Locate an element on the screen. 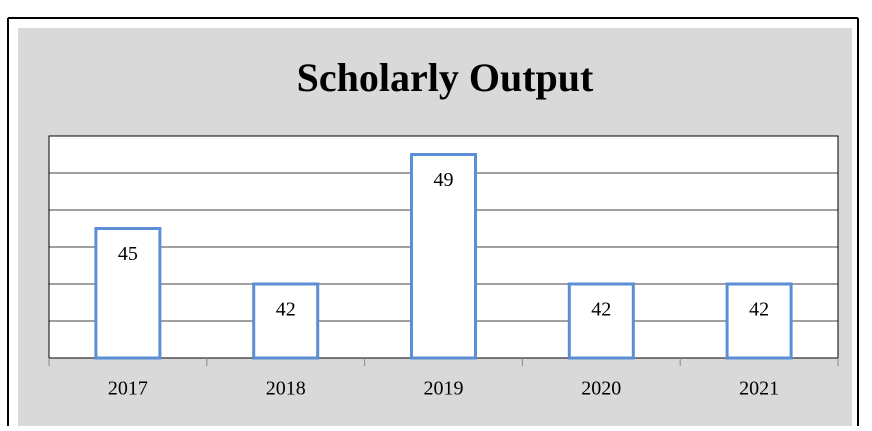 The height and width of the screenshot is (431, 872). data-label: 45 is located at coordinates (128, 254).